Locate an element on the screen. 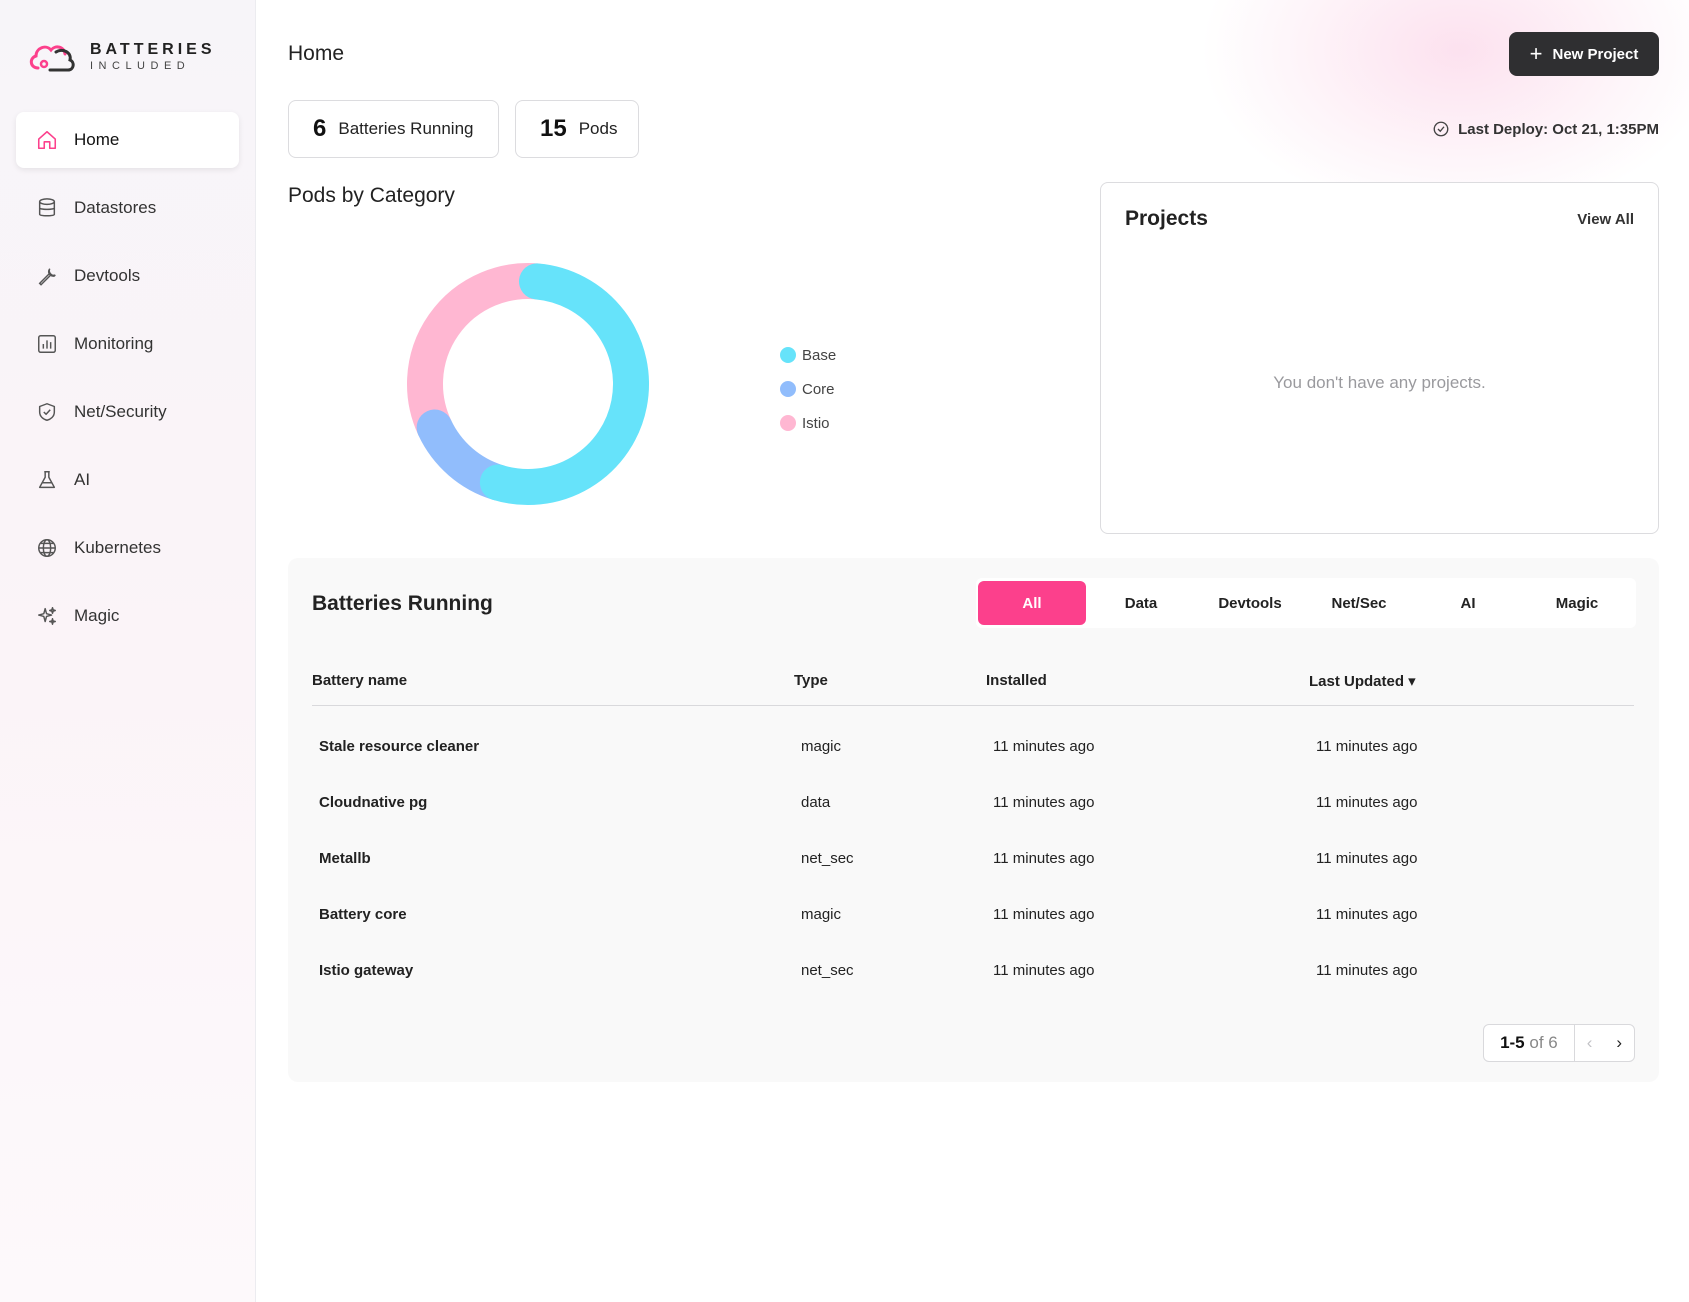 The image size is (1689, 1302). view-all-link: View All is located at coordinates (1605, 219).